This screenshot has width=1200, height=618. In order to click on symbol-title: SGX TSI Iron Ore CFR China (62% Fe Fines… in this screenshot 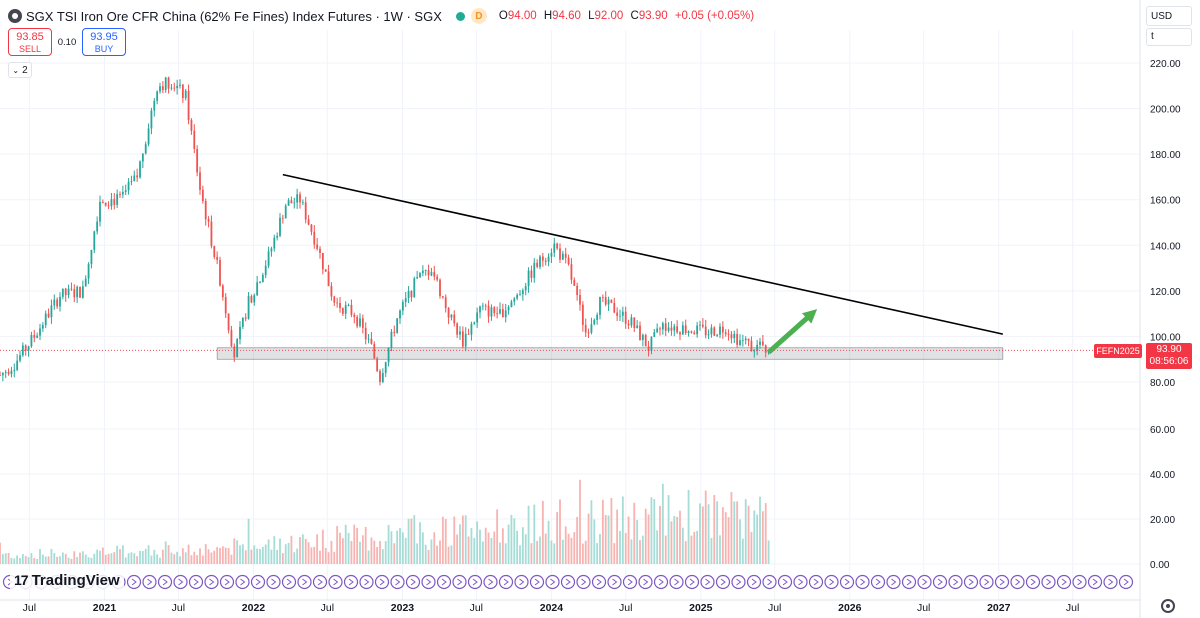, I will do `click(234, 16)`.